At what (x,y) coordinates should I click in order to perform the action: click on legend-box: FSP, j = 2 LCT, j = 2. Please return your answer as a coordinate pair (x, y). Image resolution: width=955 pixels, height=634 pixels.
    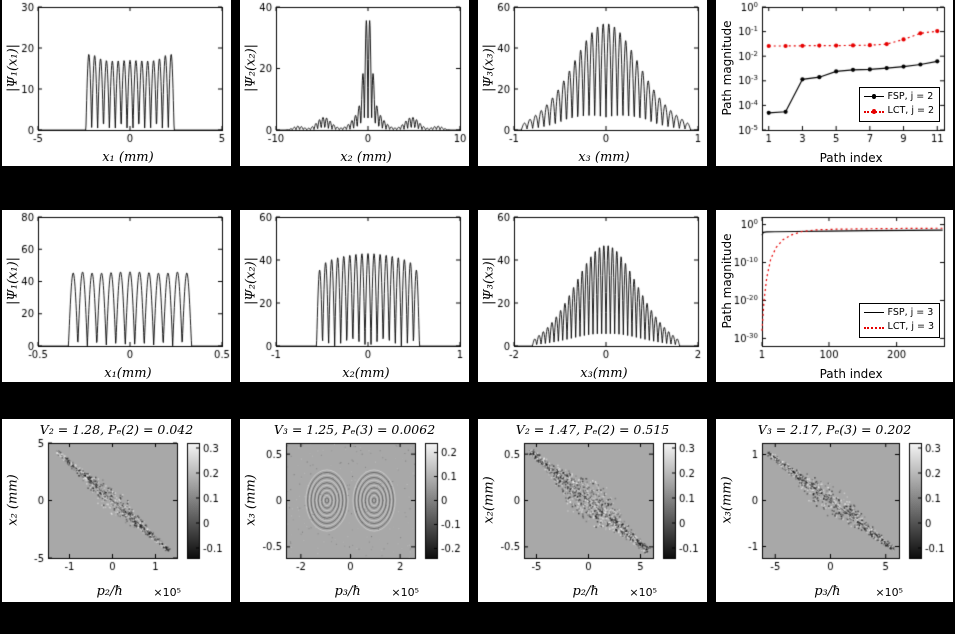
    Looking at the image, I should click on (899, 104).